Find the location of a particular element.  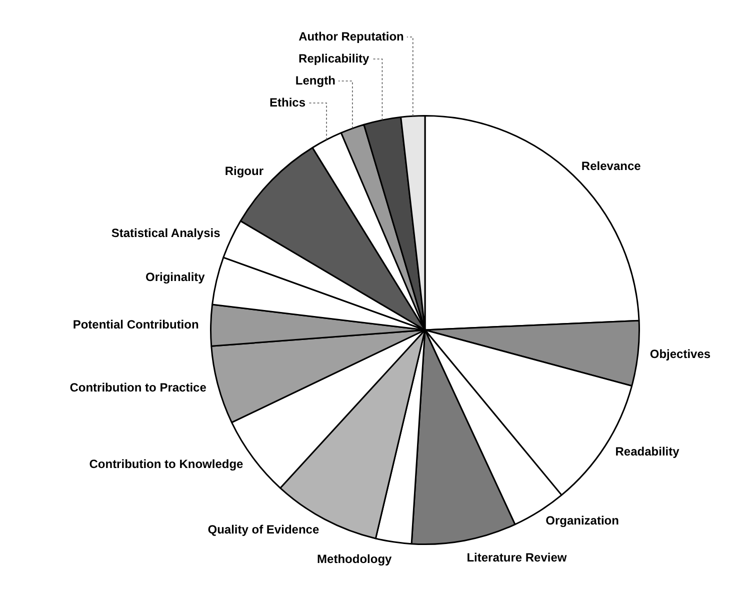

slice-label: Organization is located at coordinates (582, 521).